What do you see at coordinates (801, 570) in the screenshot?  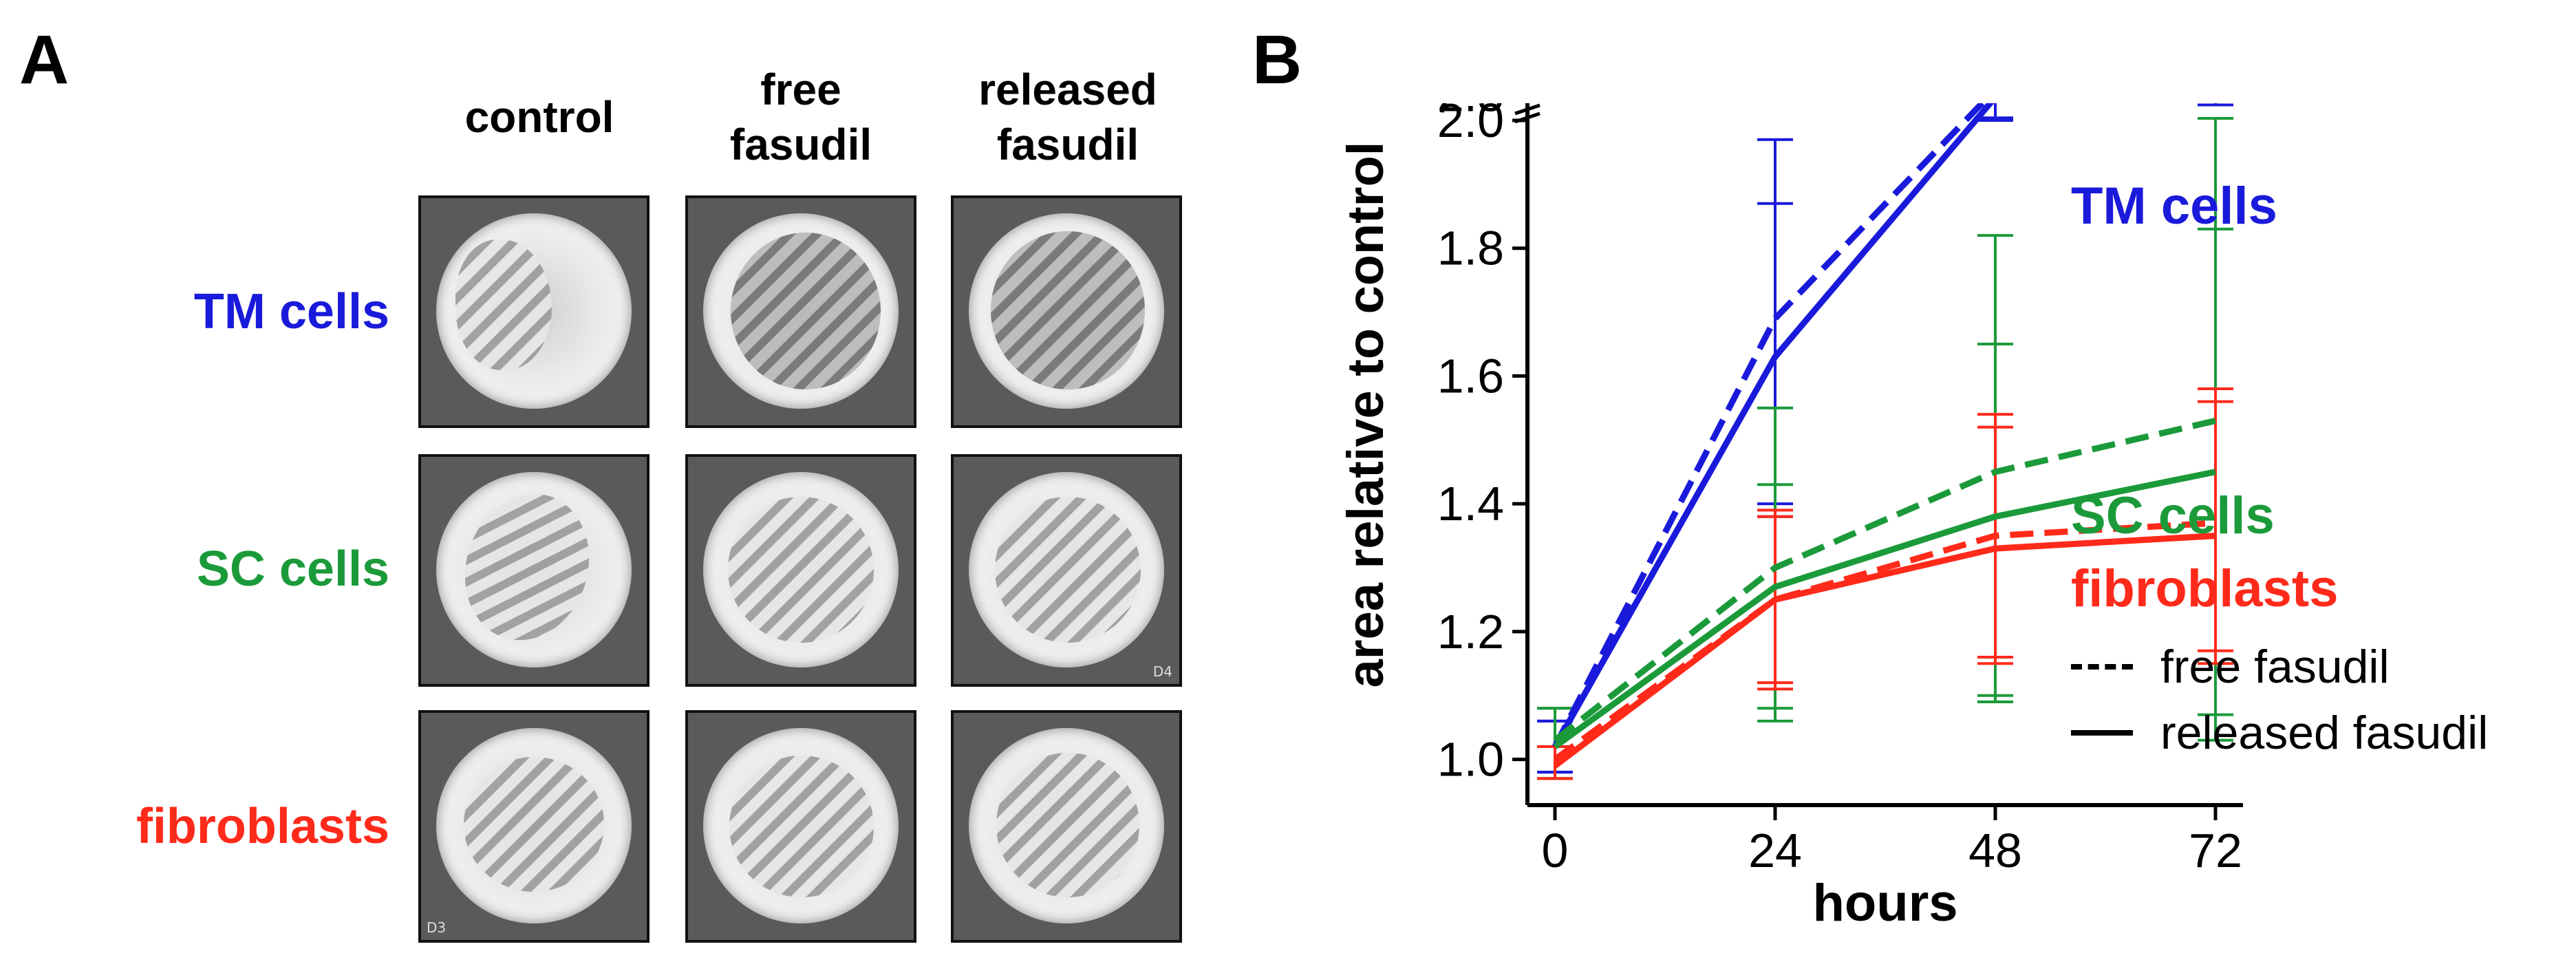 I see `well-photo-sc-free` at bounding box center [801, 570].